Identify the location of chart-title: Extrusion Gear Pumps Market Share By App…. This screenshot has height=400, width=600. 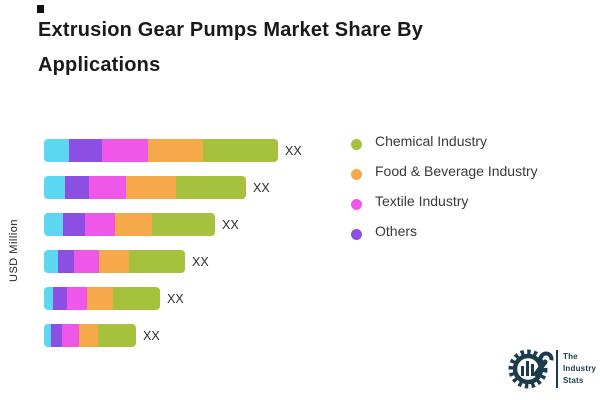
(231, 47).